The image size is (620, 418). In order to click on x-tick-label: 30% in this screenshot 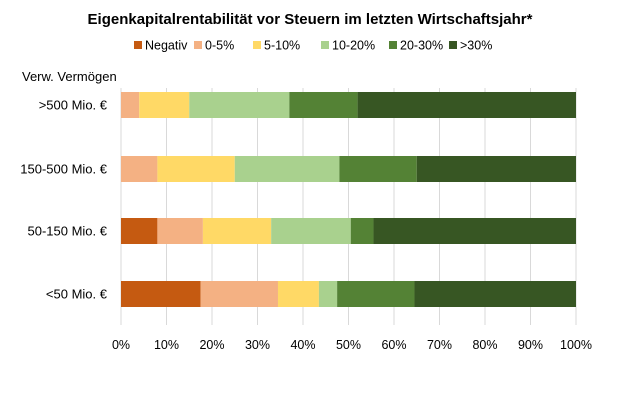, I will do `click(257, 345)`.